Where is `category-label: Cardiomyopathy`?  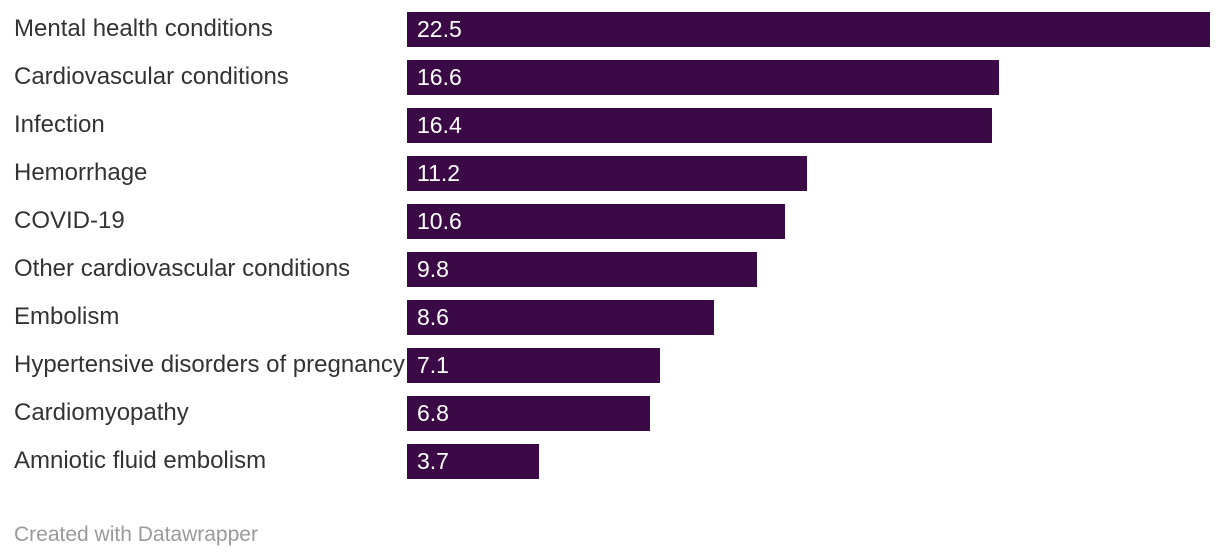
category-label: Cardiomyopathy is located at coordinates (101, 413).